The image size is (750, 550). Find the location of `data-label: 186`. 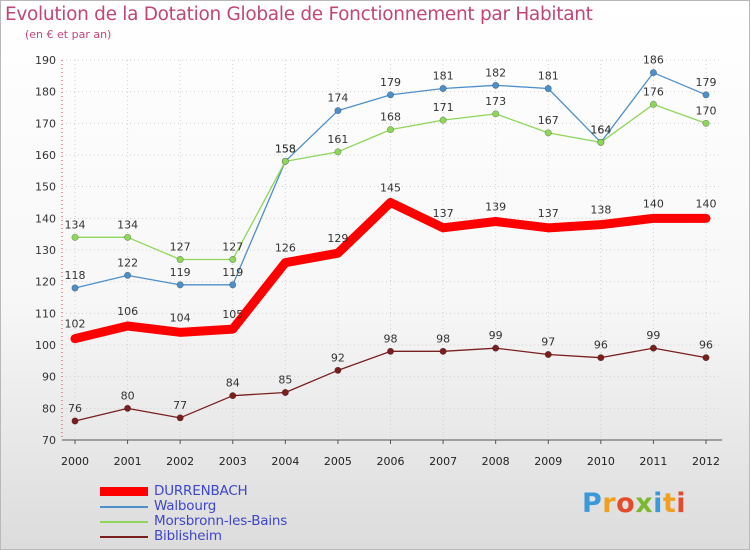

data-label: 186 is located at coordinates (653, 60).